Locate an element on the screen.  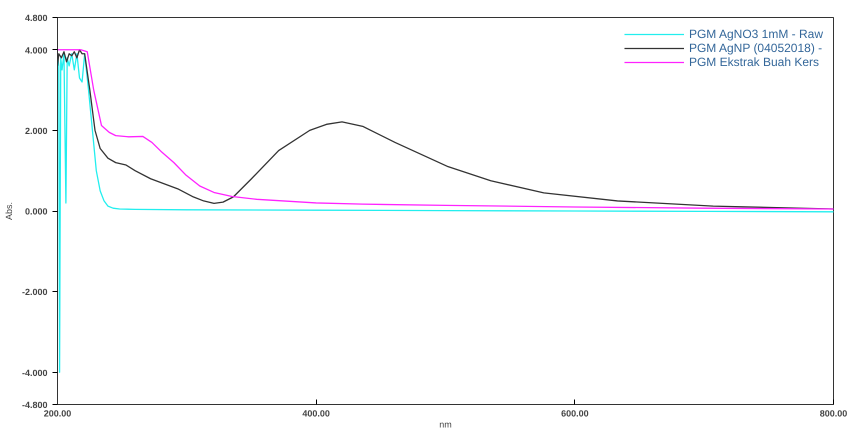
x-tick-label: 200.00 is located at coordinates (58, 413).